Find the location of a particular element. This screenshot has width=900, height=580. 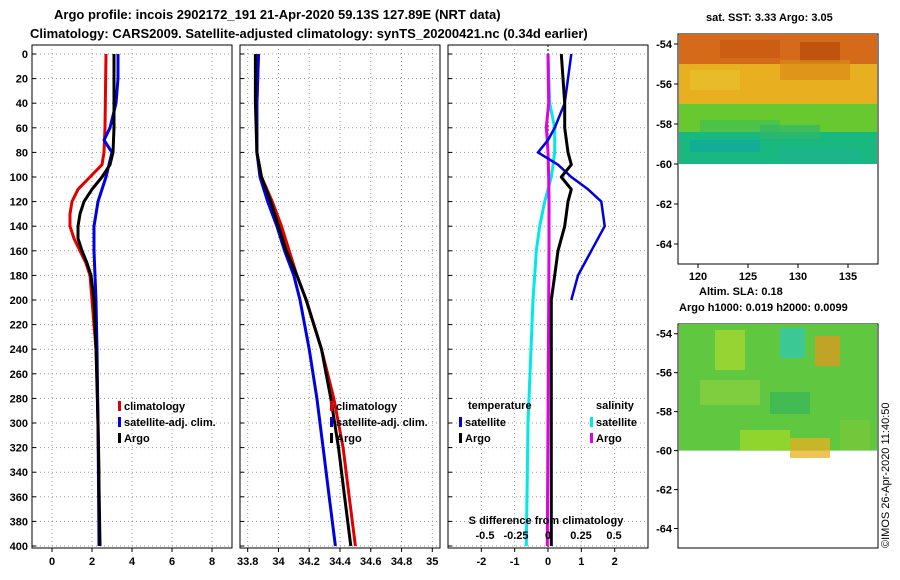

temp-legend-satellite-label: satellite-adj. clim. is located at coordinates (170, 423).